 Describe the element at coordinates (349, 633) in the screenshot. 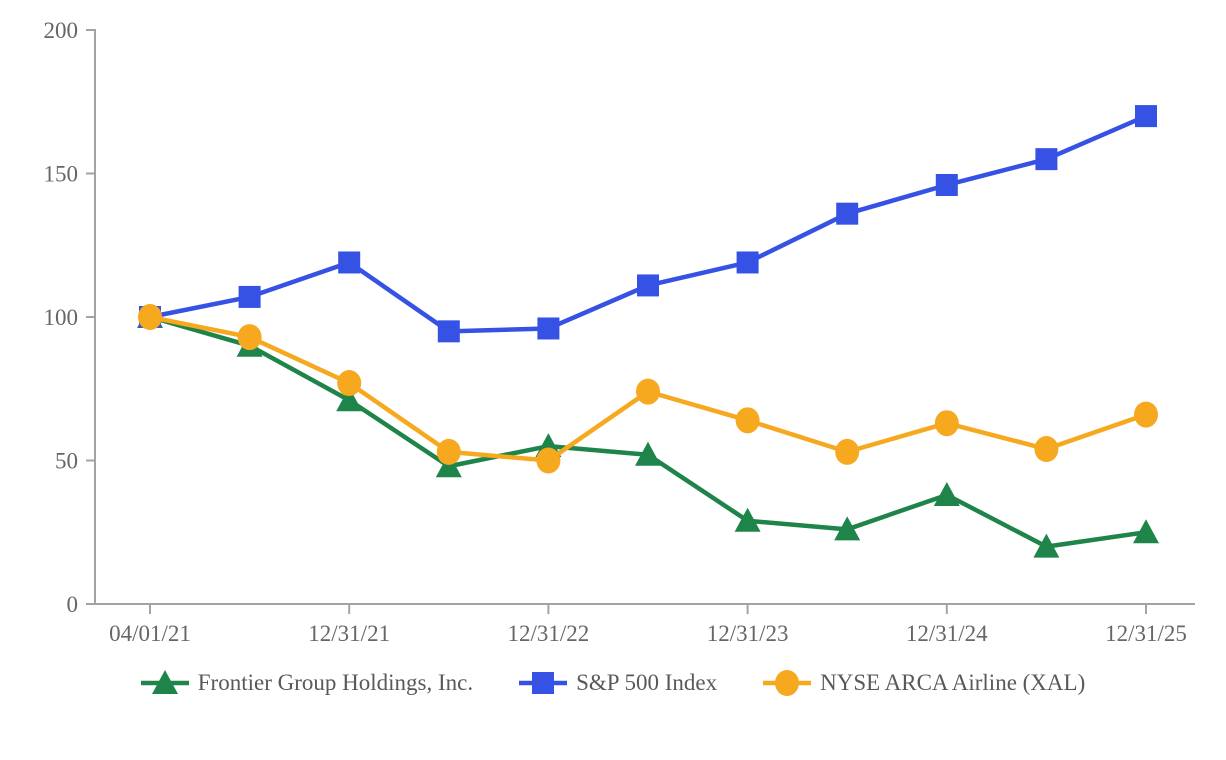

I see `x-tick-label: 12/31/21` at that location.